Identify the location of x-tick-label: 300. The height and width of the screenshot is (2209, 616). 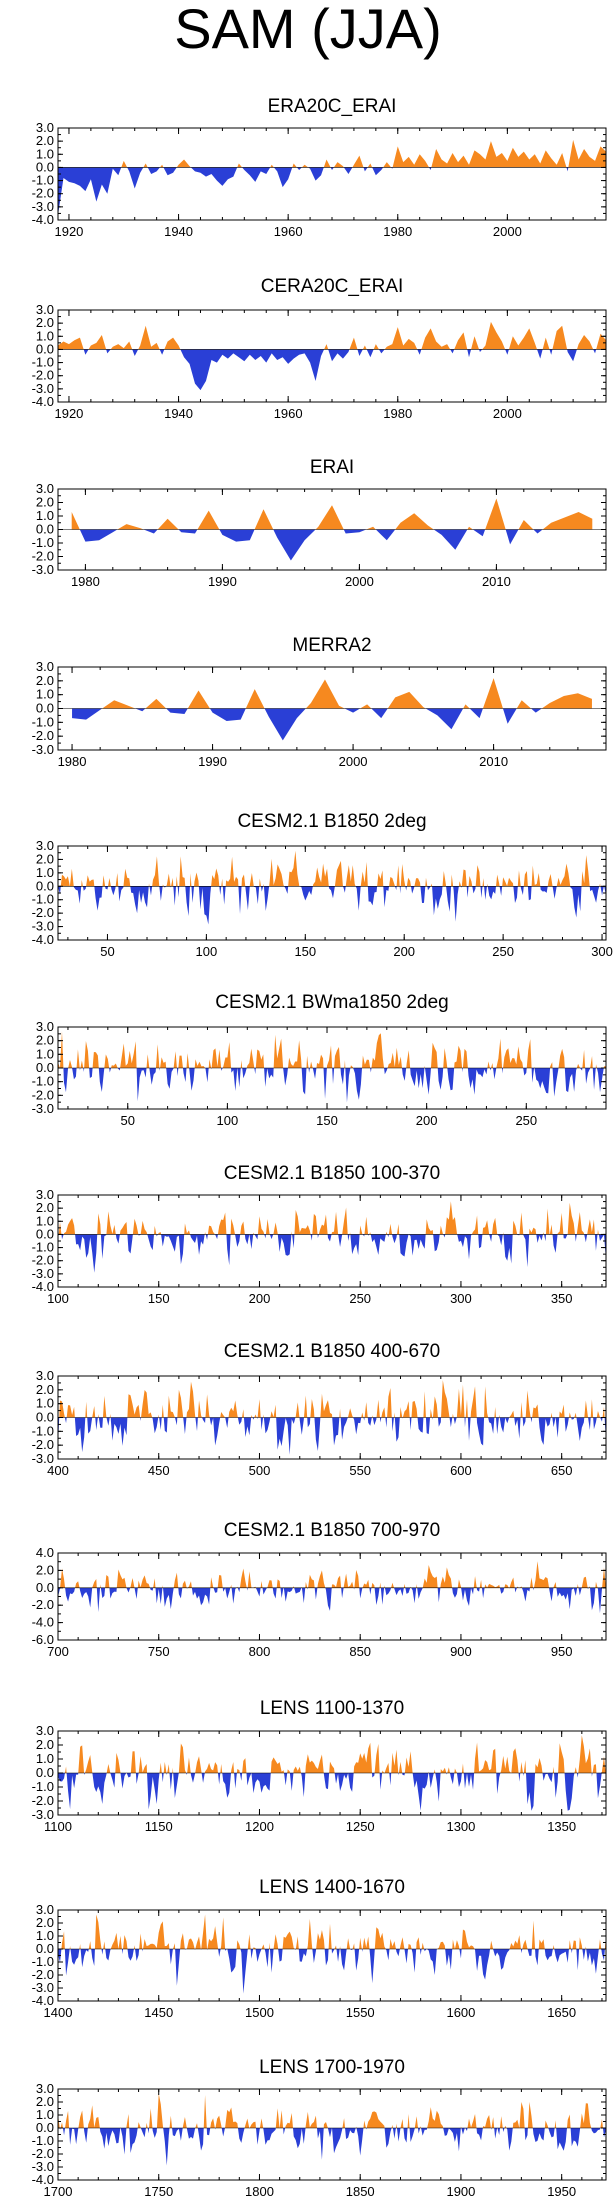
(461, 1298).